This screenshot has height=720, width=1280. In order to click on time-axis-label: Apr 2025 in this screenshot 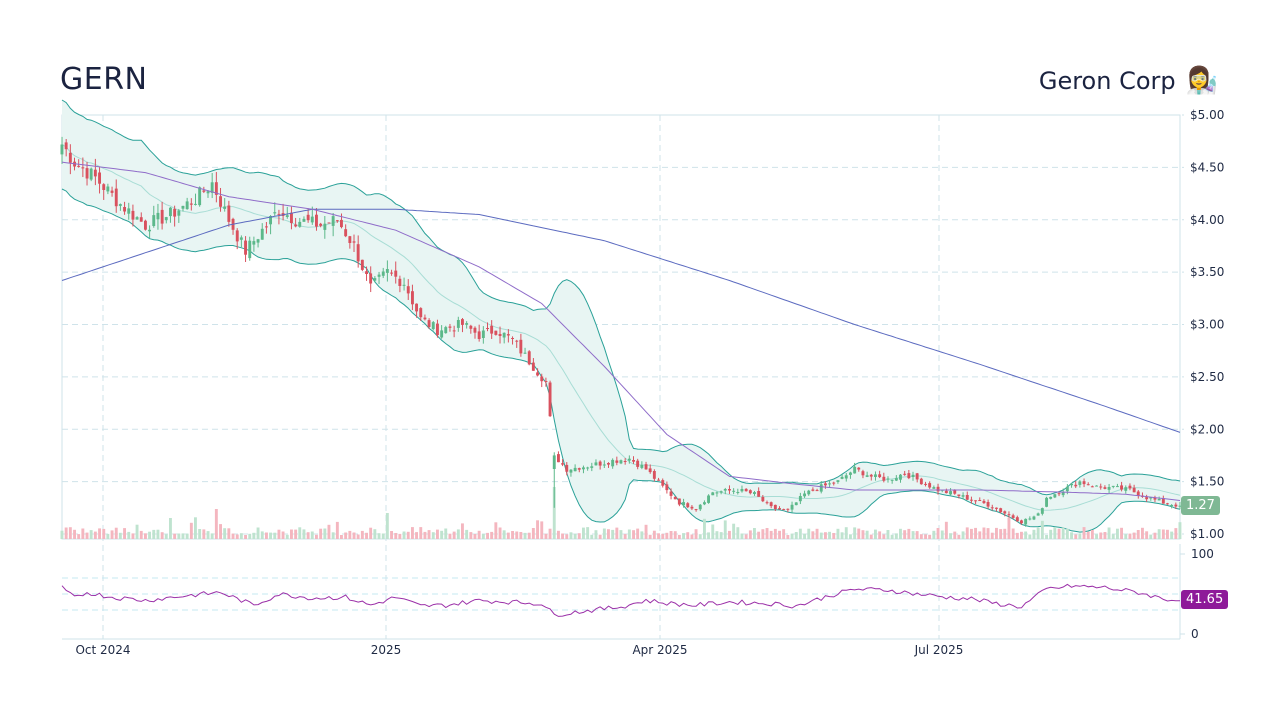, I will do `click(659, 650)`.